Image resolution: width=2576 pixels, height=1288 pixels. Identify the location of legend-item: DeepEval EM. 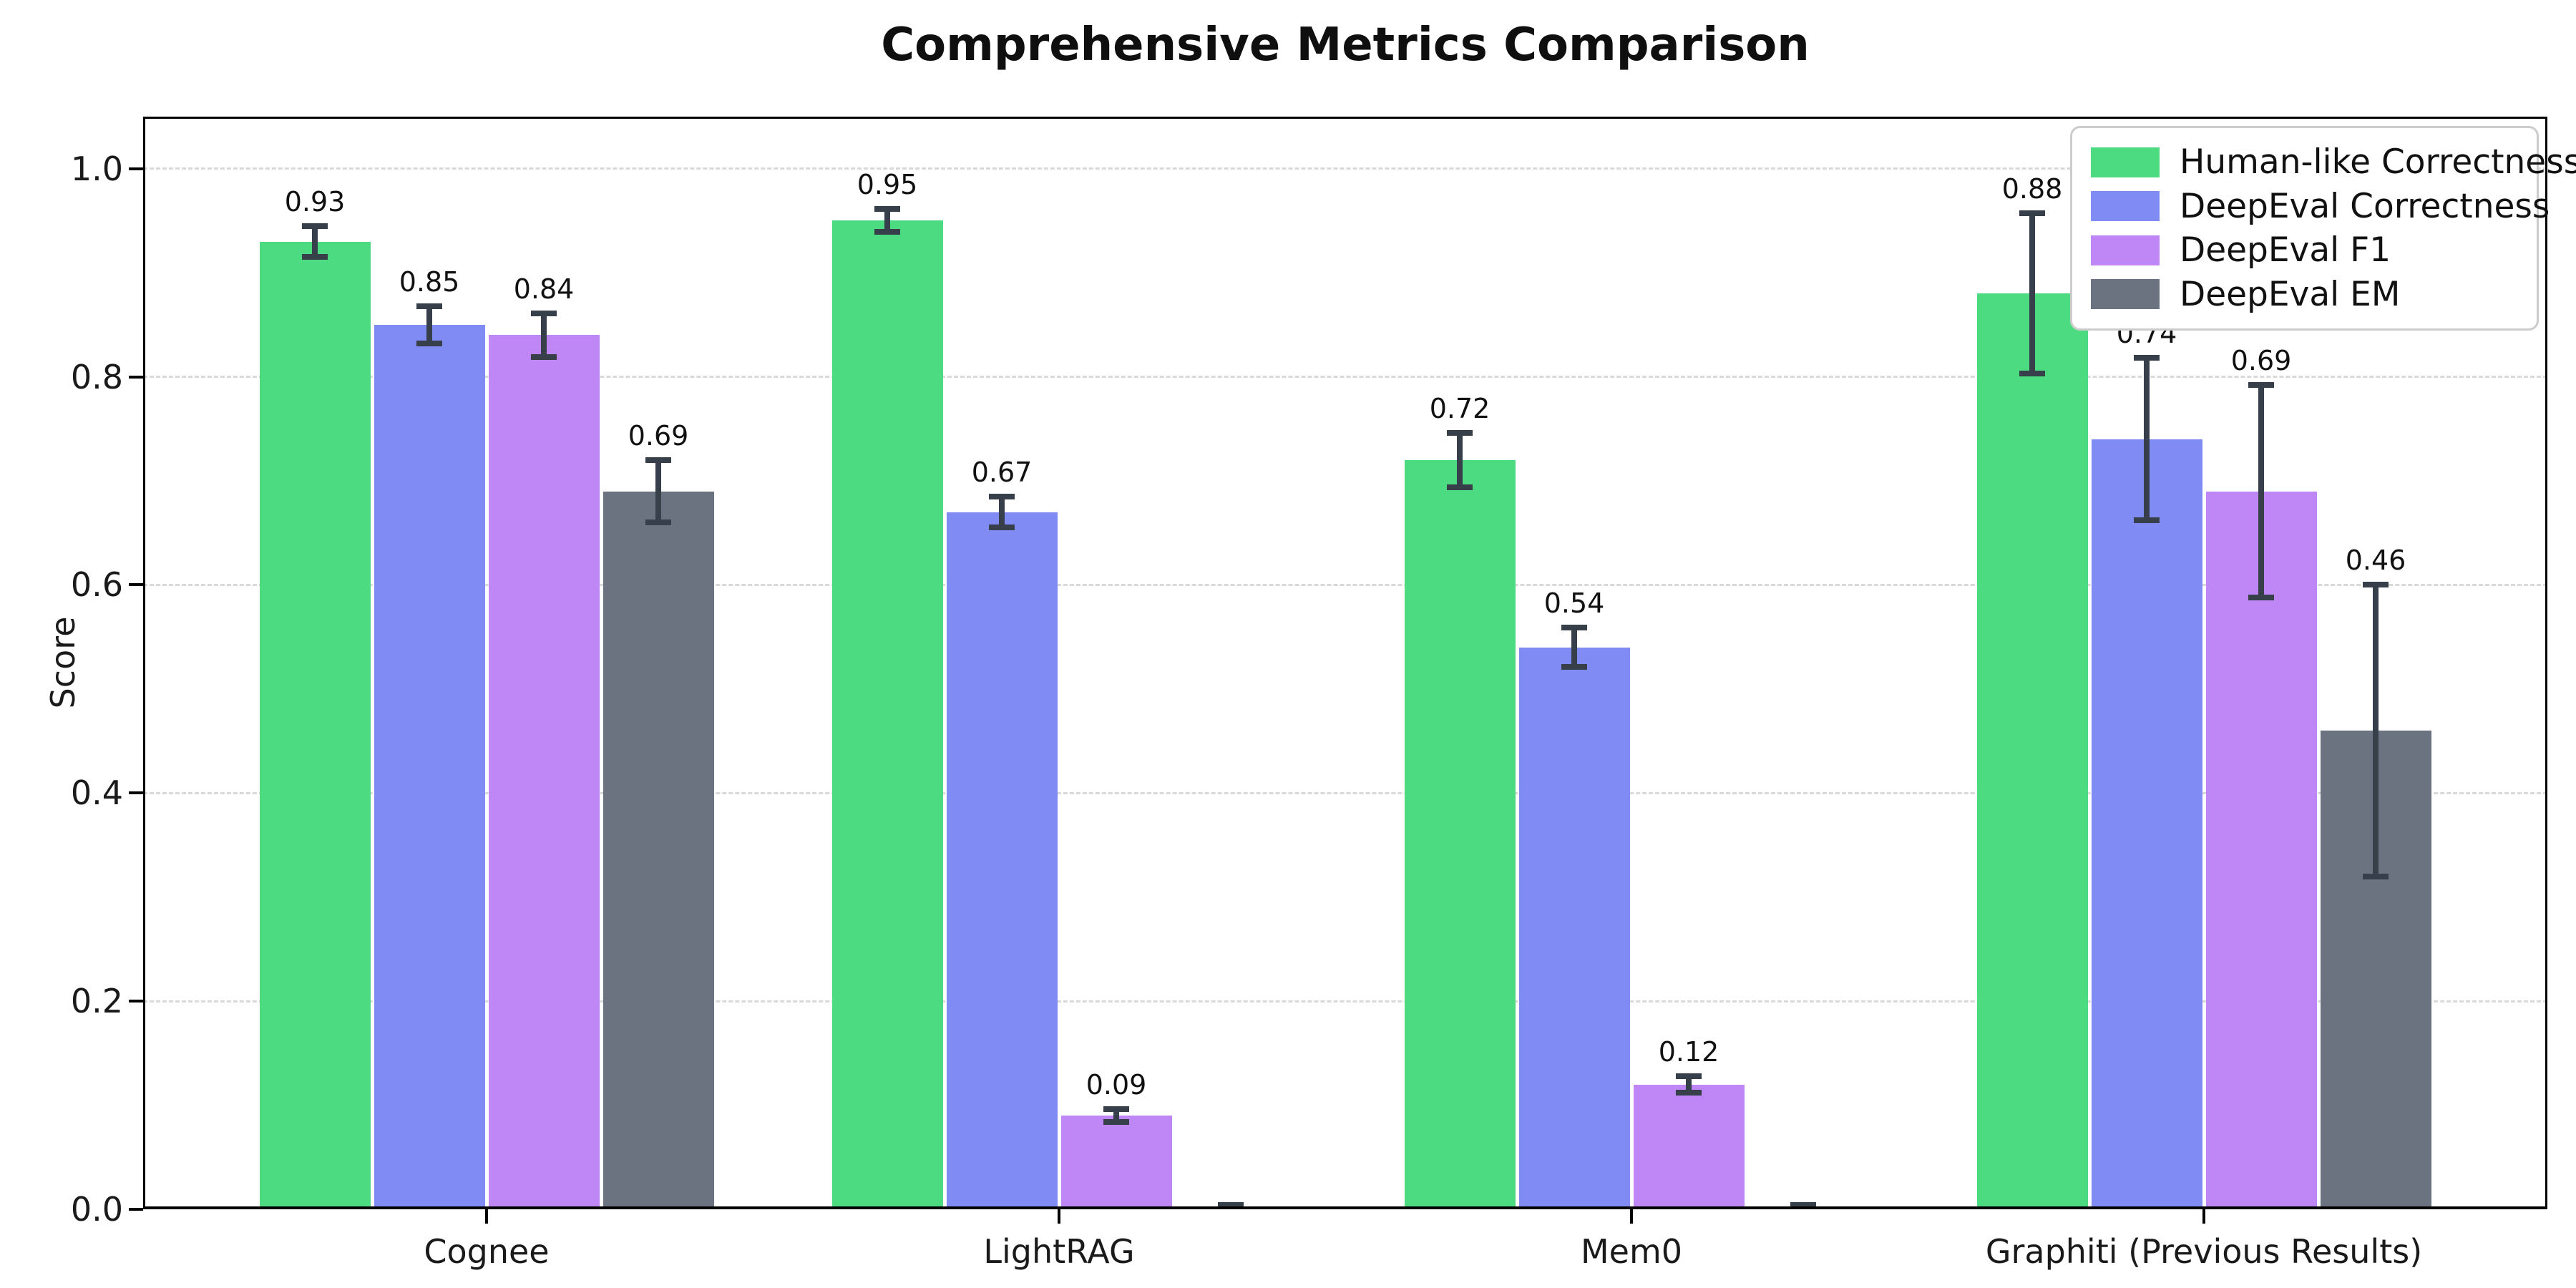
(2304, 294).